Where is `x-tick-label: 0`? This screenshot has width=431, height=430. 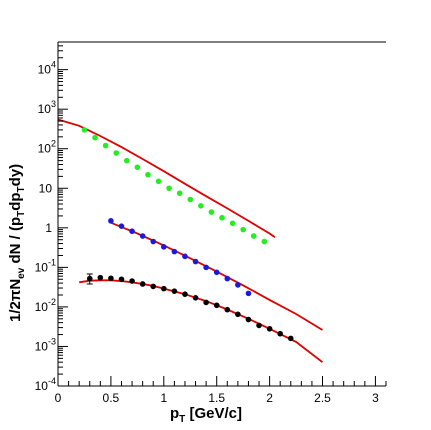
x-tick-label: 0 is located at coordinates (58, 398).